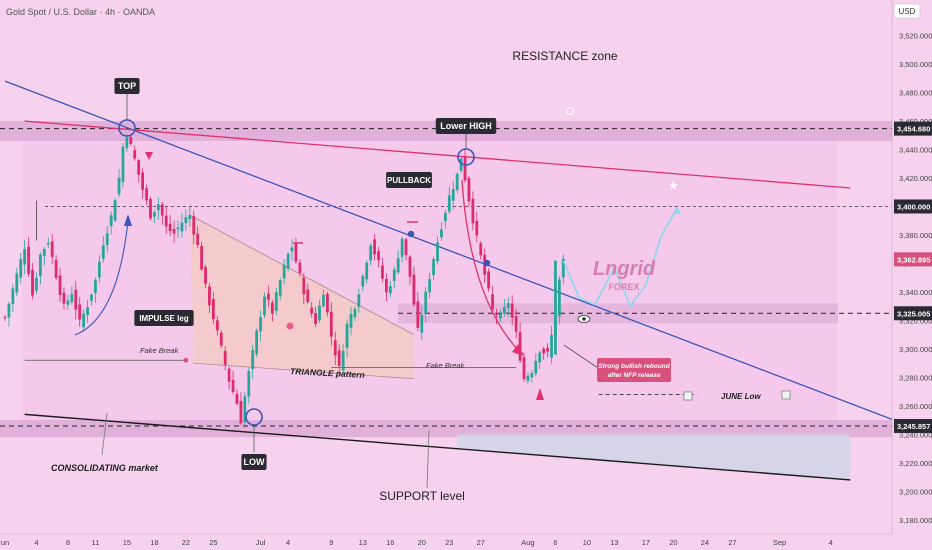 The height and width of the screenshot is (550, 932). Describe the element at coordinates (105, 468) in the screenshot. I see `consolidating-label: CONSOLIDATING market` at that location.